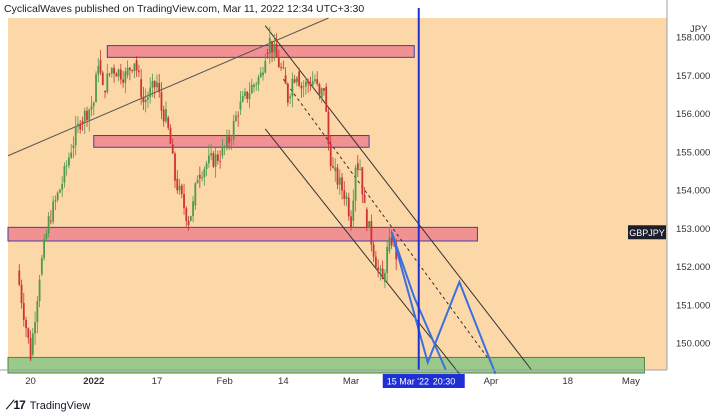 This screenshot has width=720, height=419. What do you see at coordinates (693, 344) in the screenshot?
I see `y-tick-label: 150.000` at bounding box center [693, 344].